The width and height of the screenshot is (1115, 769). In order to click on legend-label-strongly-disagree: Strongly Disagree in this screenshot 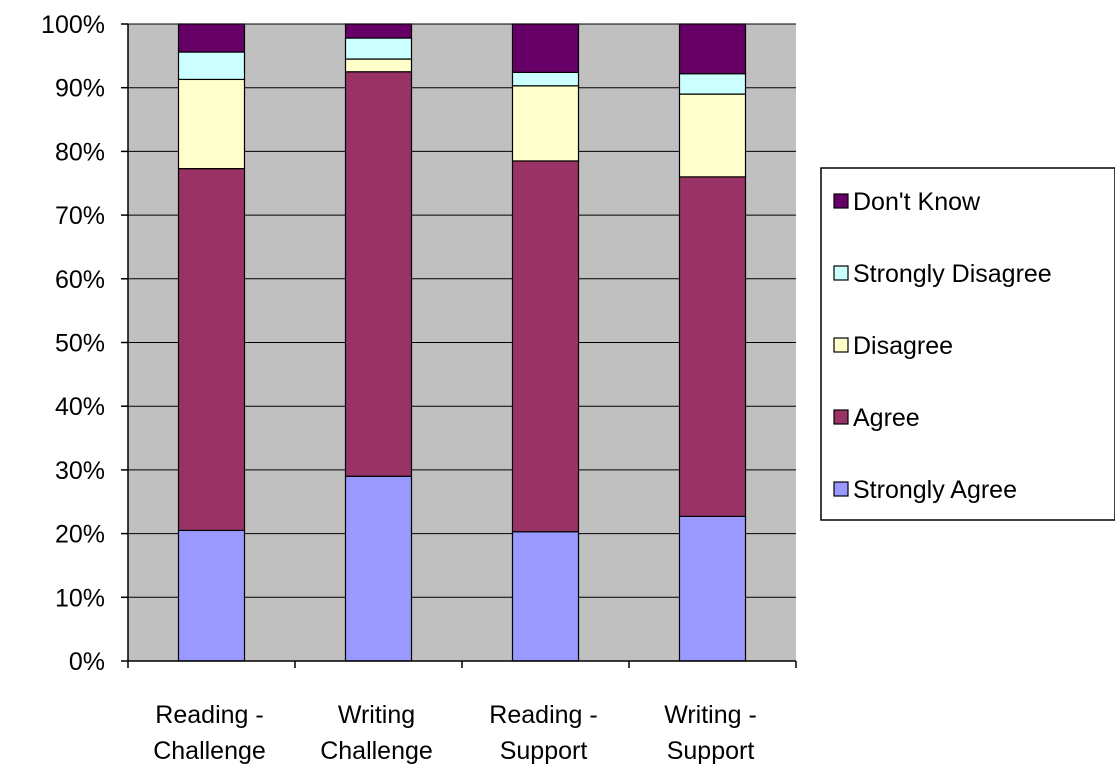, I will do `click(952, 274)`.